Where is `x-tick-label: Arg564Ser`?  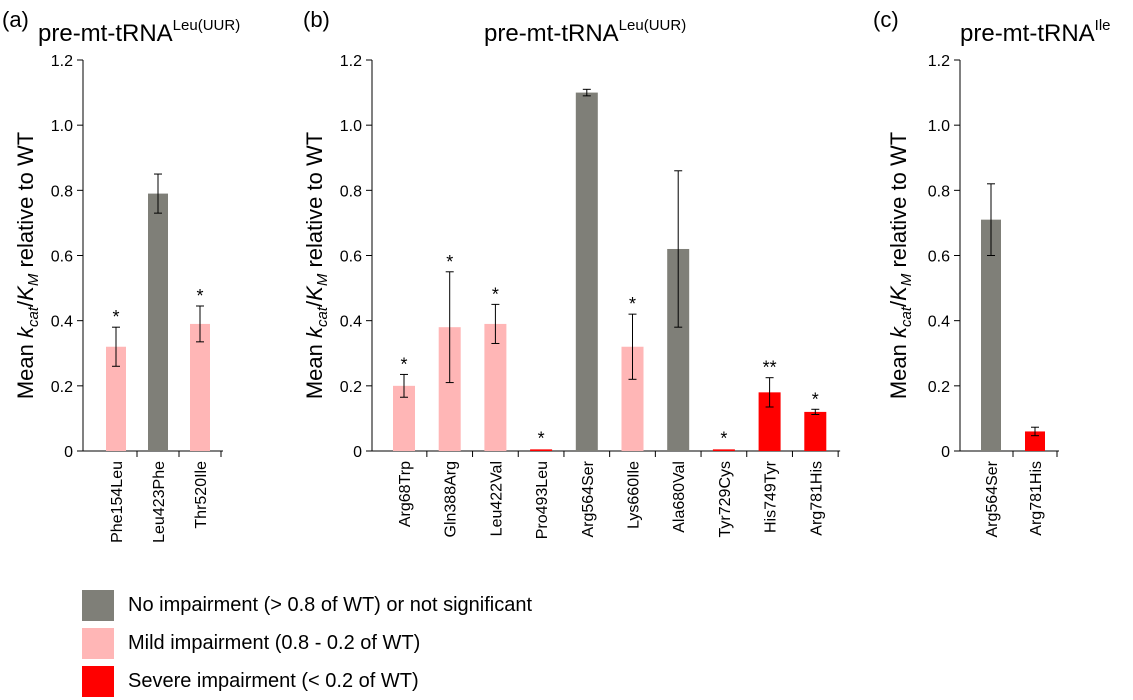
x-tick-label: Arg564Ser is located at coordinates (992, 498).